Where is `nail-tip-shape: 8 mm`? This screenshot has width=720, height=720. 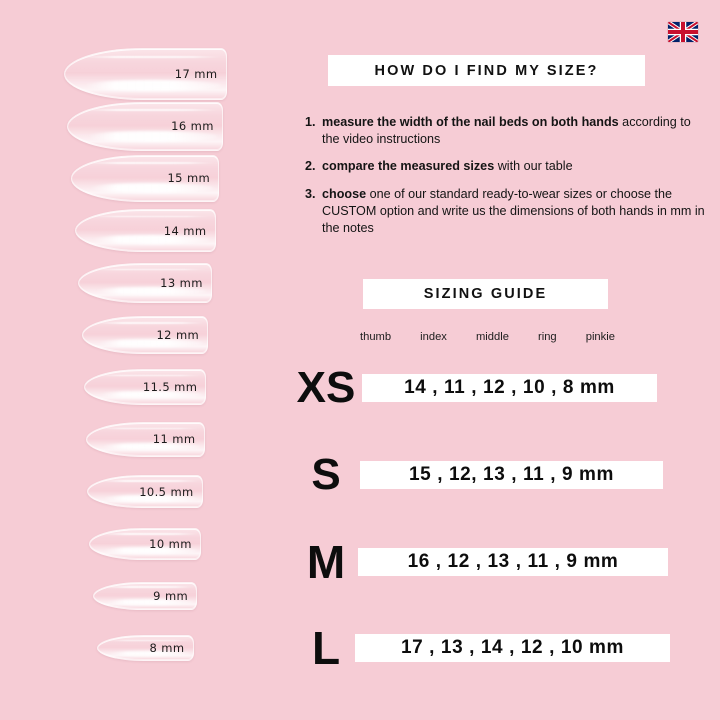
nail-tip-shape: 8 mm is located at coordinates (145, 648).